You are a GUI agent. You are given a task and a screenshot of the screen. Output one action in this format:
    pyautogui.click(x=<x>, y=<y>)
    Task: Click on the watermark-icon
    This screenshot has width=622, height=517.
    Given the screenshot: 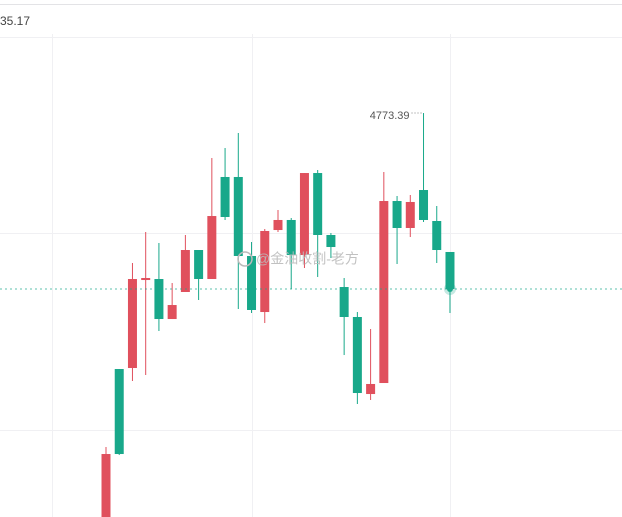 What is the action you would take?
    pyautogui.click(x=245, y=259)
    